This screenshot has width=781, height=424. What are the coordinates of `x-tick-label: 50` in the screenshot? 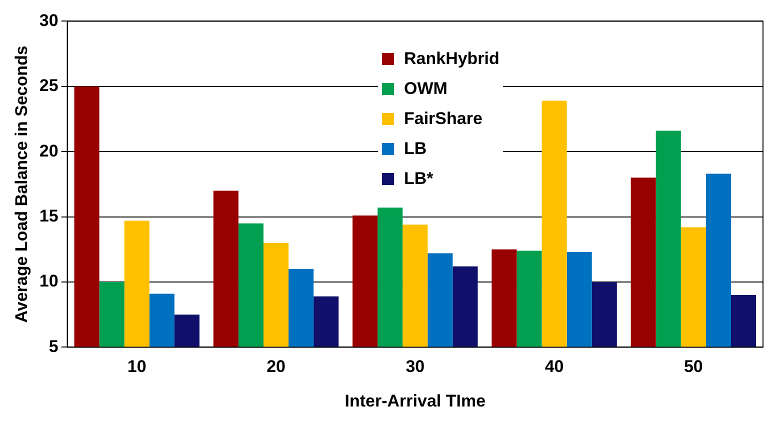 It's located at (693, 366).